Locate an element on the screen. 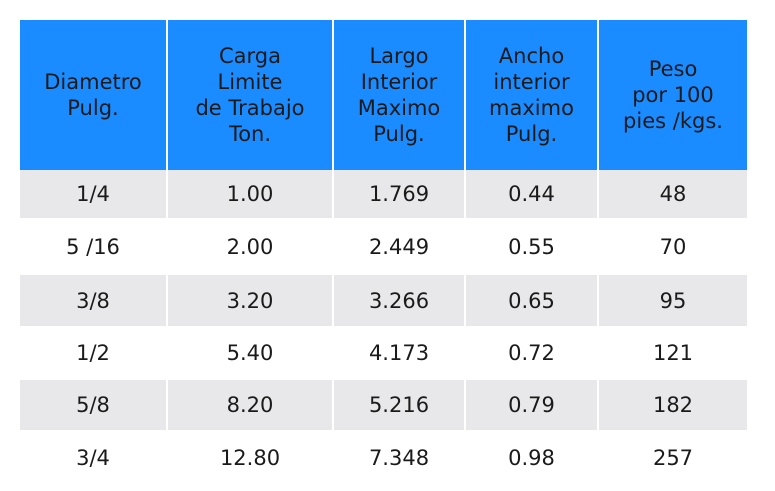 The width and height of the screenshot is (775, 491). table-cell: 1/2 is located at coordinates (93, 353).